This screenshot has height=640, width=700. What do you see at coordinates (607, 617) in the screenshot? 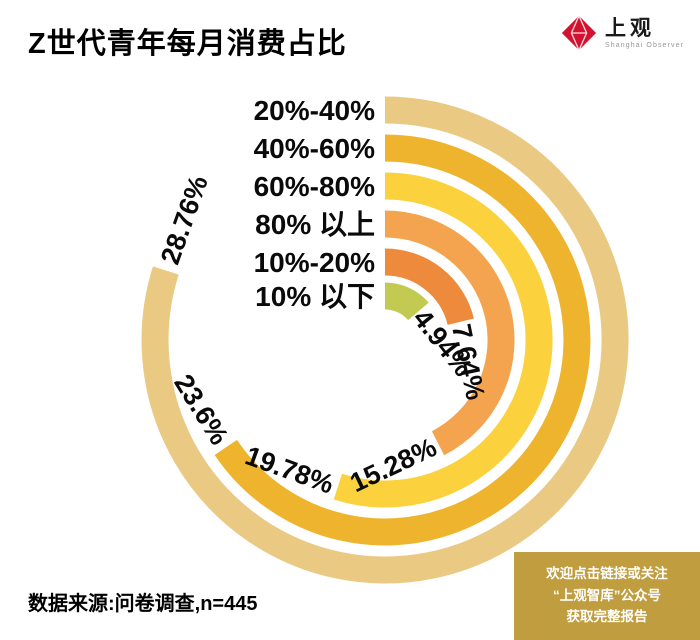
I see `promo-line: 获取完整报告` at bounding box center [607, 617].